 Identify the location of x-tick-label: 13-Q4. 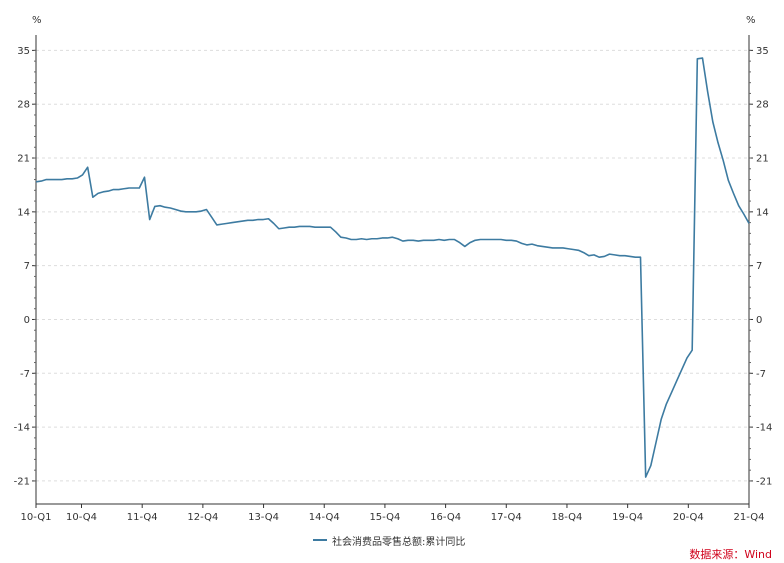
(263, 517).